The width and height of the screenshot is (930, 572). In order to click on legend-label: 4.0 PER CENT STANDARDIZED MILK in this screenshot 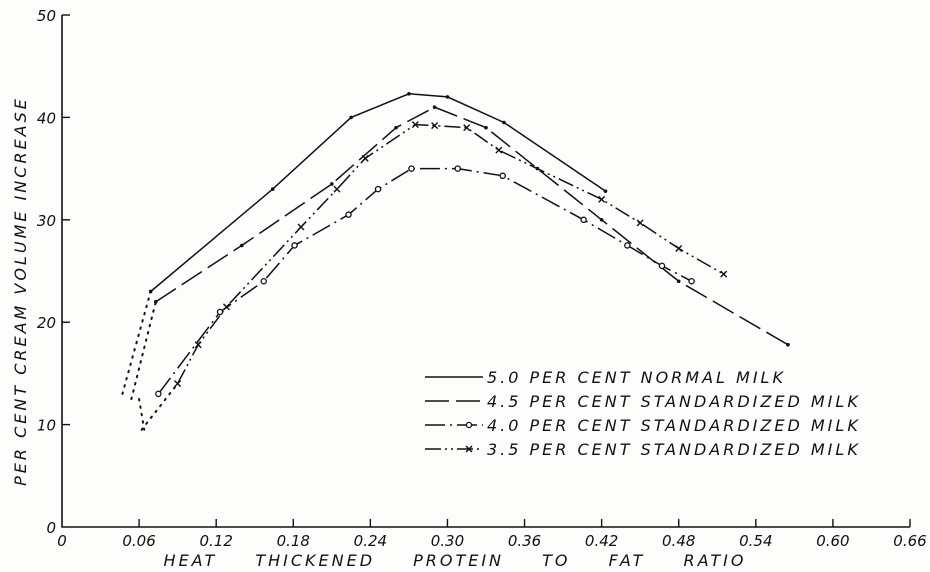, I will do `click(674, 425)`.